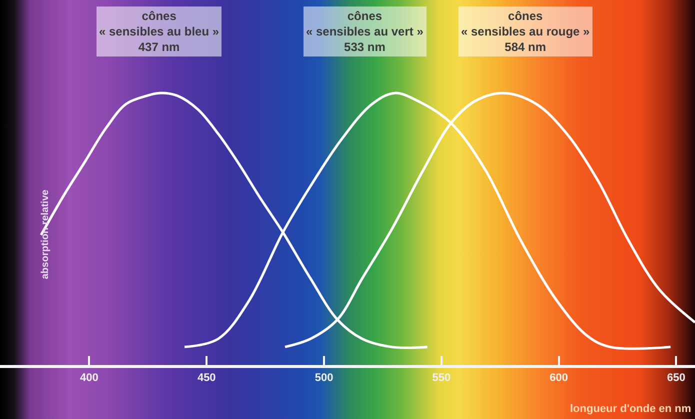 This screenshot has width=695, height=419. What do you see at coordinates (159, 31) in the screenshot?
I see `text: cônes « sensibles au bleu » 437 nm` at bounding box center [159, 31].